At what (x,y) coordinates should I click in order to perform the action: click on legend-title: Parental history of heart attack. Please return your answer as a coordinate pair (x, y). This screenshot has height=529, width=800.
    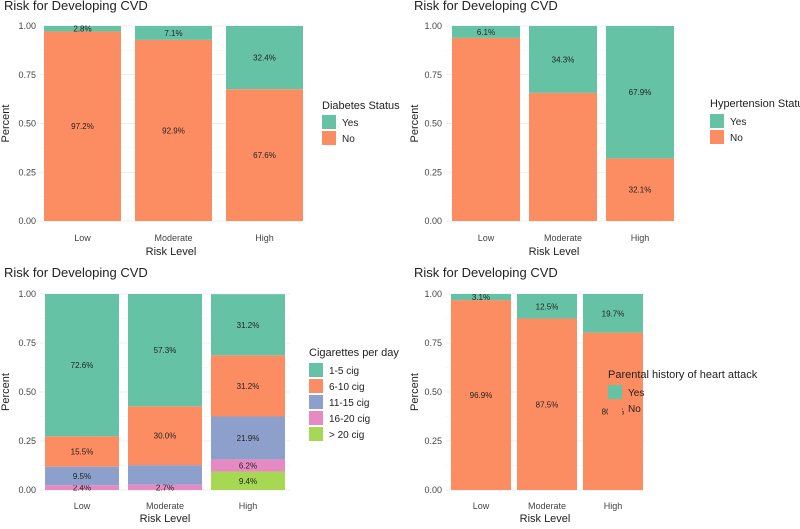
    Looking at the image, I should click on (683, 375).